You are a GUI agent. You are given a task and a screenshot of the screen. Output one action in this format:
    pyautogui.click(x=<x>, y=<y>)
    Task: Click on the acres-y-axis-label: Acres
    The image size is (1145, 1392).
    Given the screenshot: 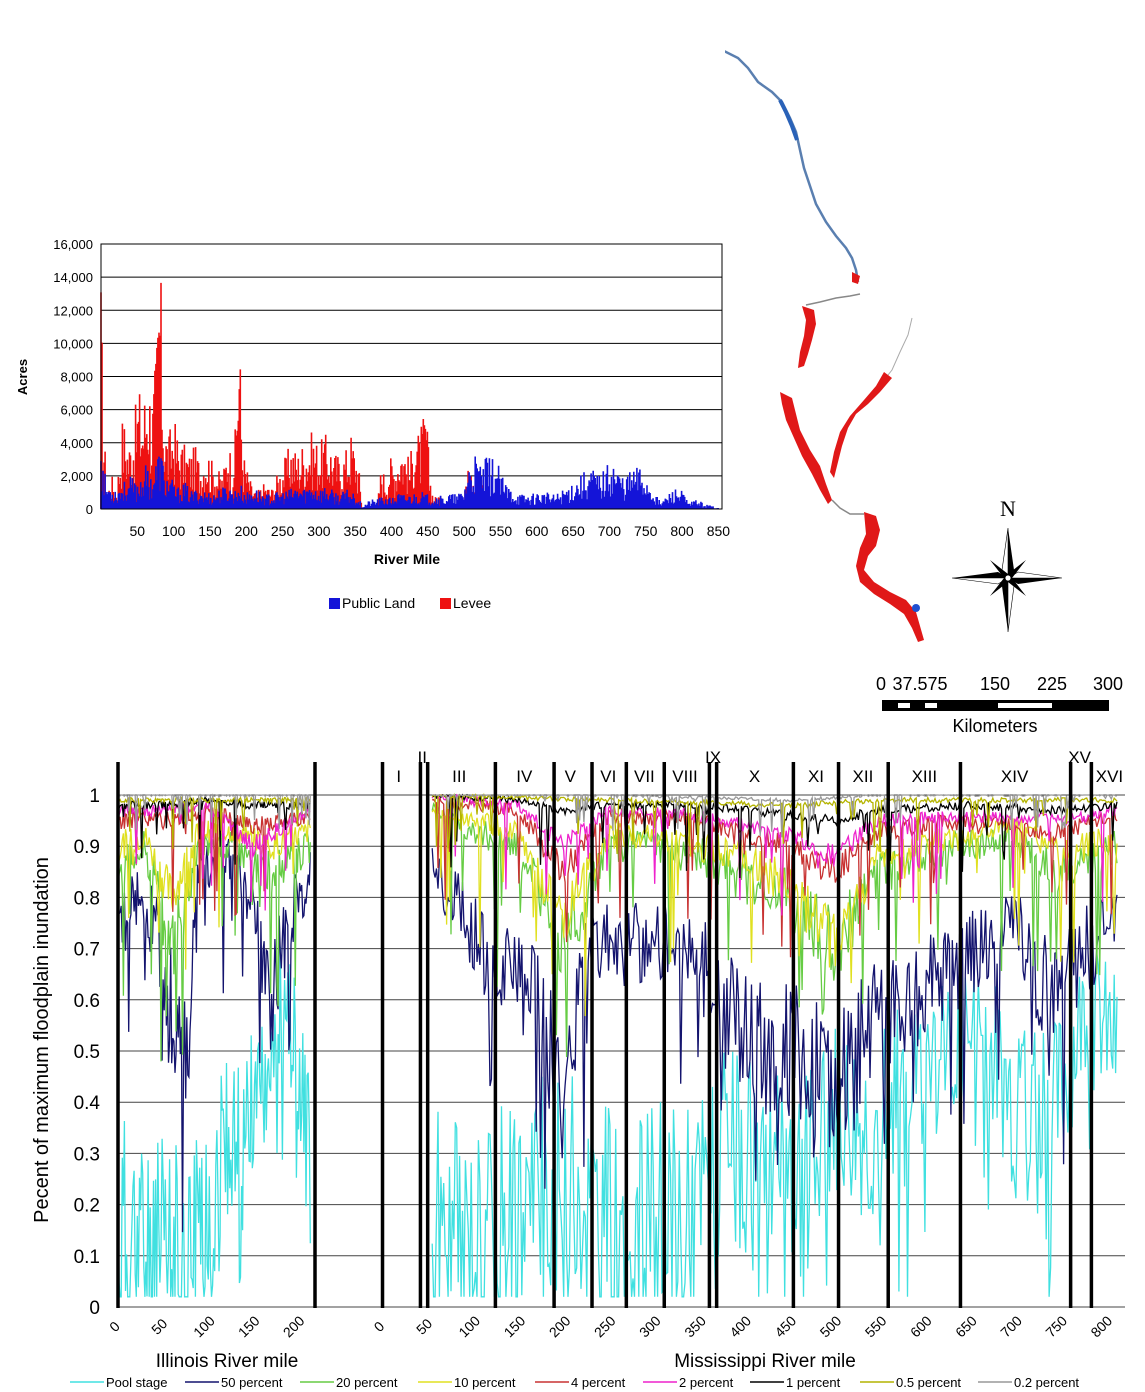 What is the action you would take?
    pyautogui.click(x=22, y=377)
    